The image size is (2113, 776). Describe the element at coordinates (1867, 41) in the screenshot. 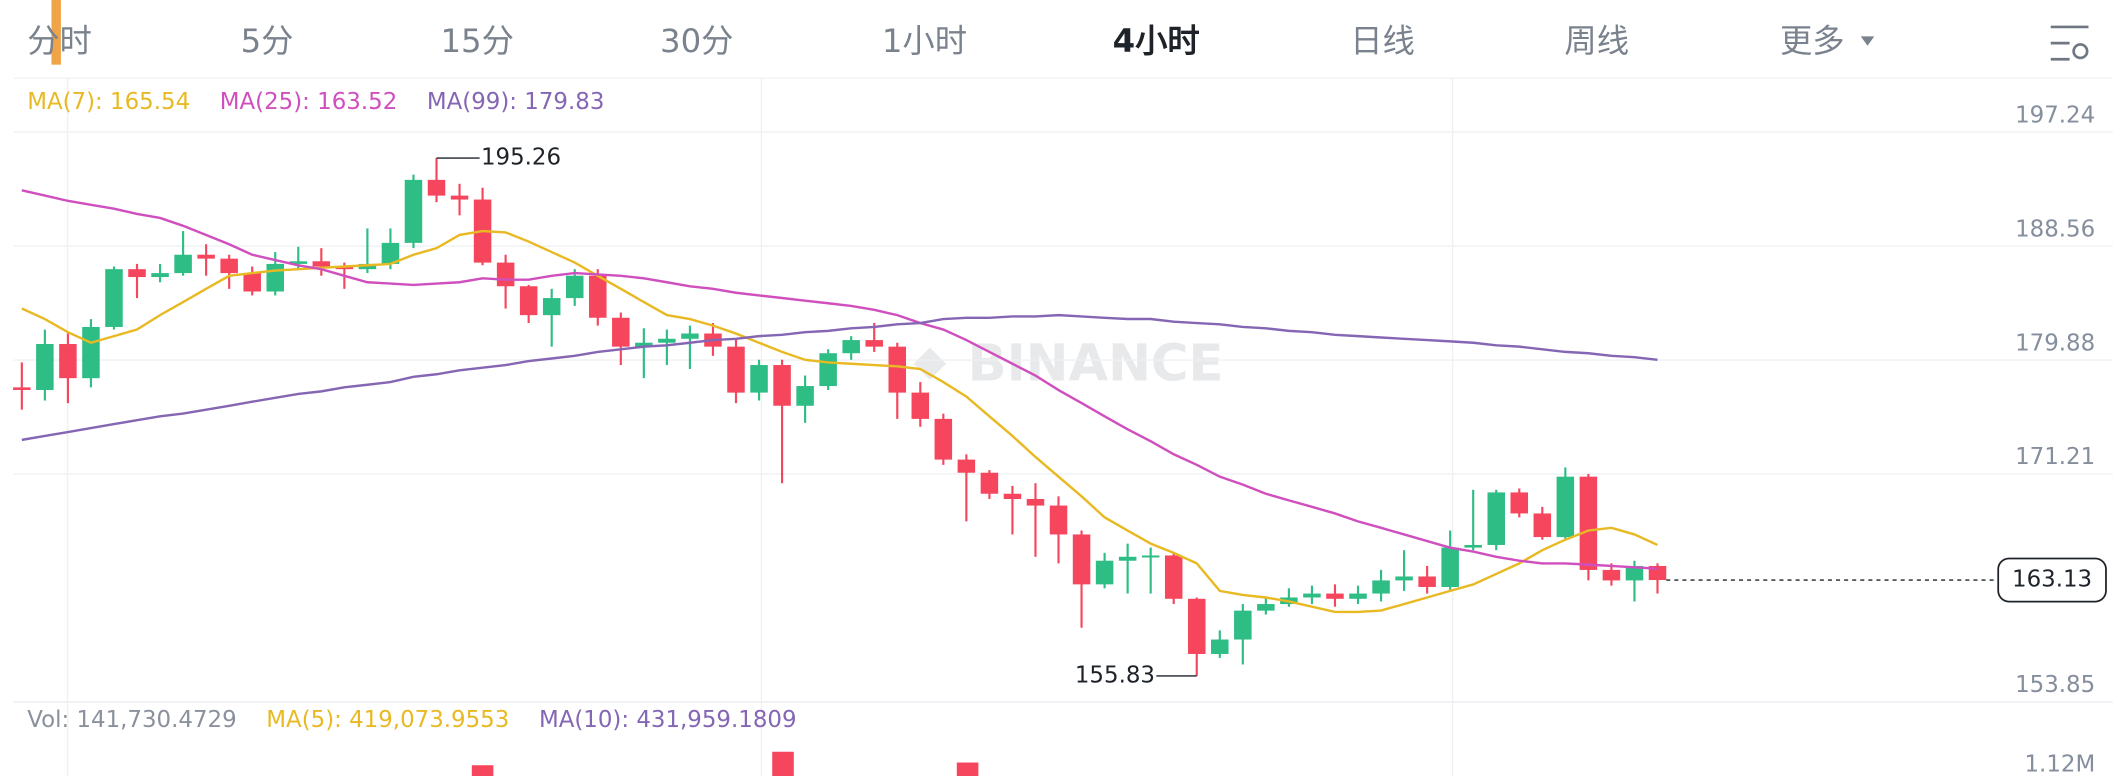

I see `dropdown-arrow` at that location.